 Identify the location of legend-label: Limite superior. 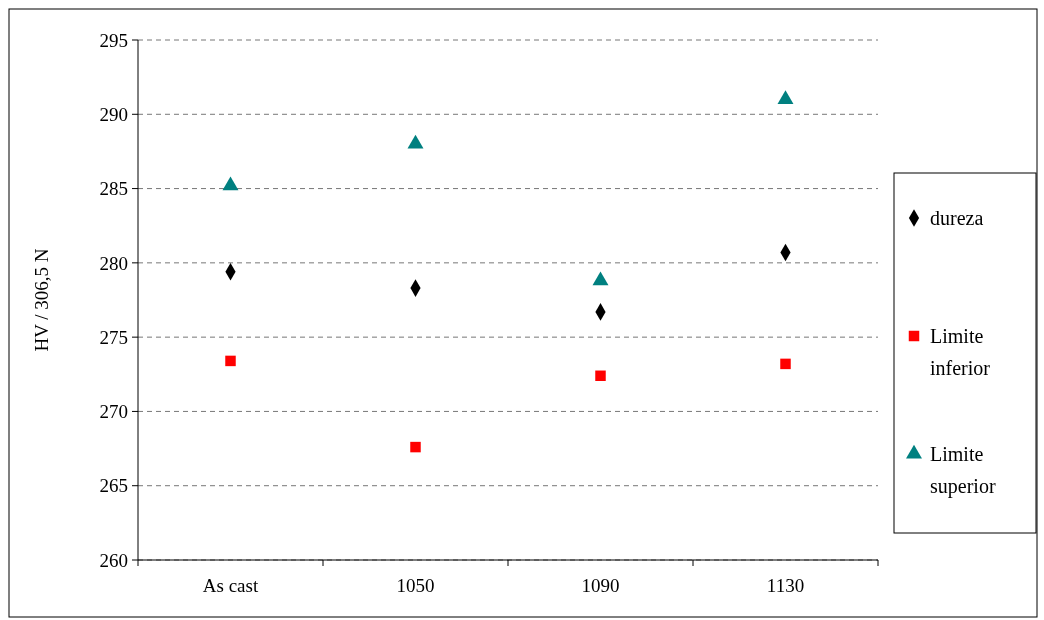
(963, 470).